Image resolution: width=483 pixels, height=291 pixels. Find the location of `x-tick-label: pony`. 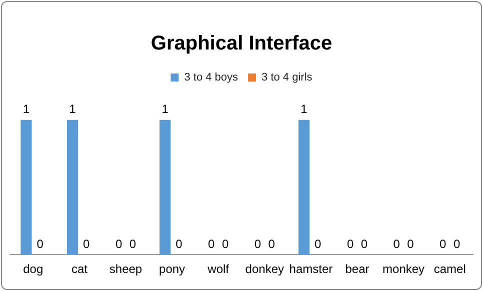

x-tick-label: pony is located at coordinates (172, 269).